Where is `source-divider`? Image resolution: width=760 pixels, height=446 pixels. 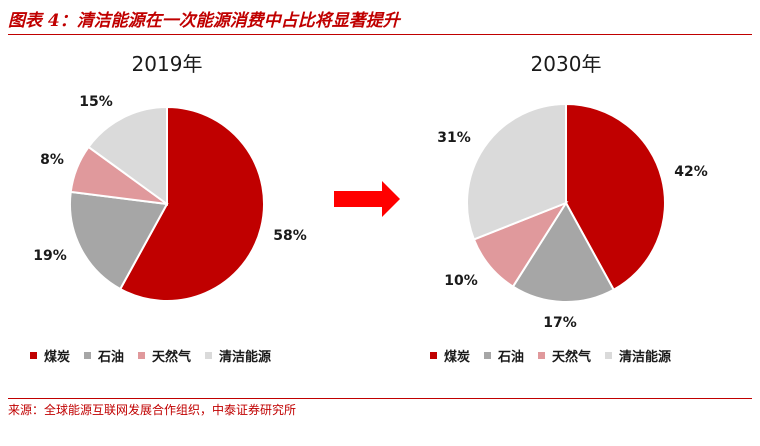
source-divider is located at coordinates (380, 398).